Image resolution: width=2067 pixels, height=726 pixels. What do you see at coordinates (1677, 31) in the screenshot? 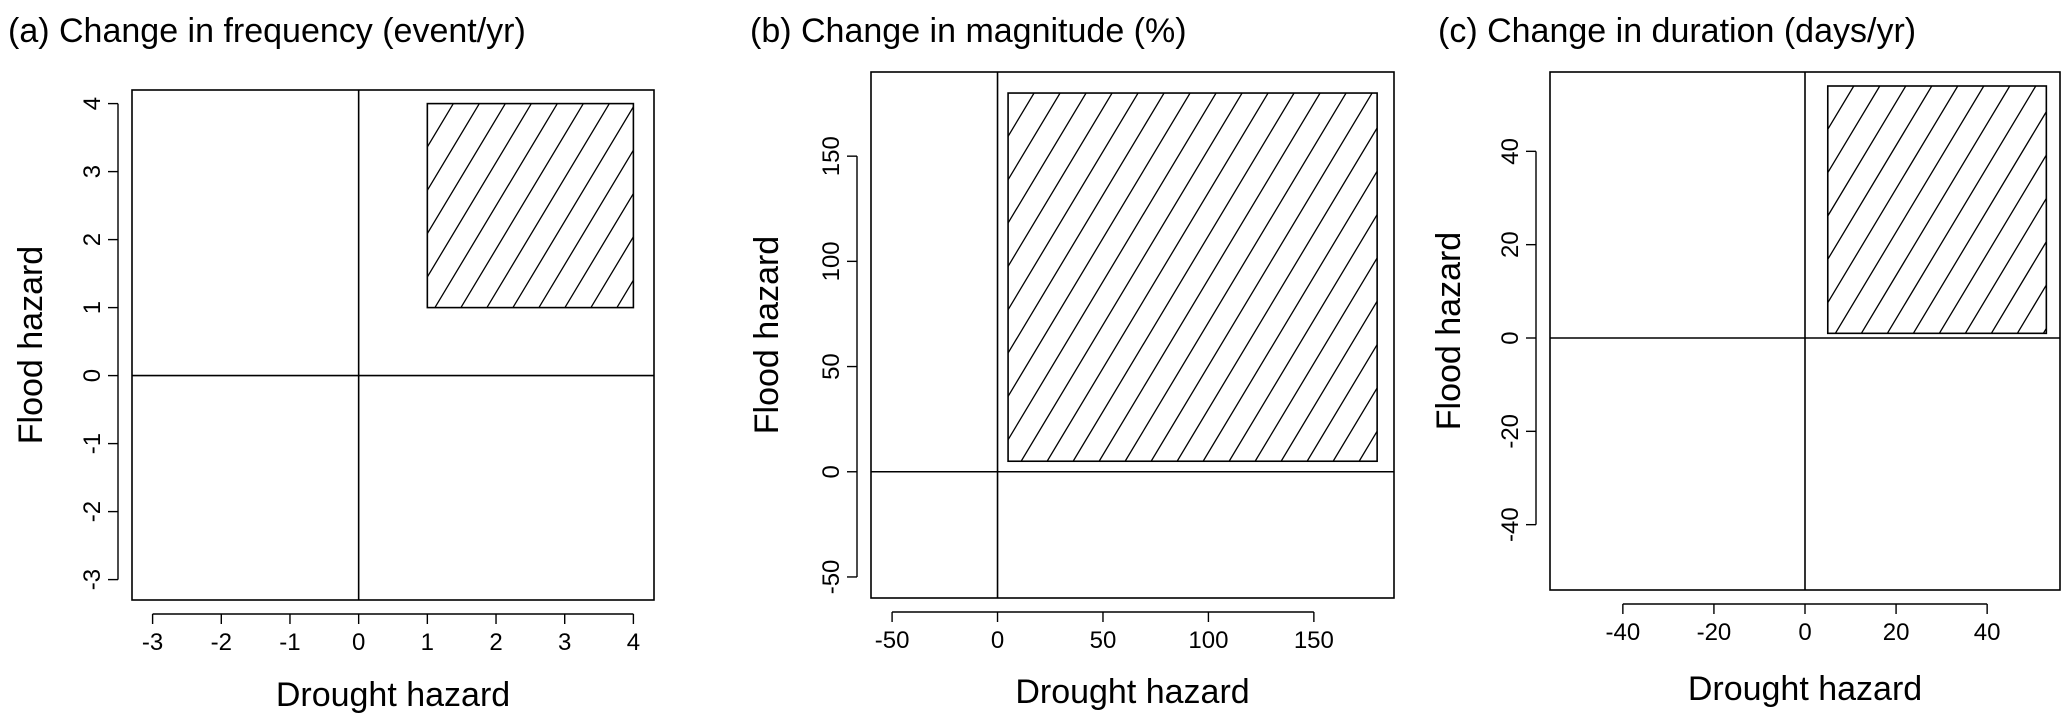
I see `chart-title: (c) Change in duration (days/yr)` at bounding box center [1677, 31].